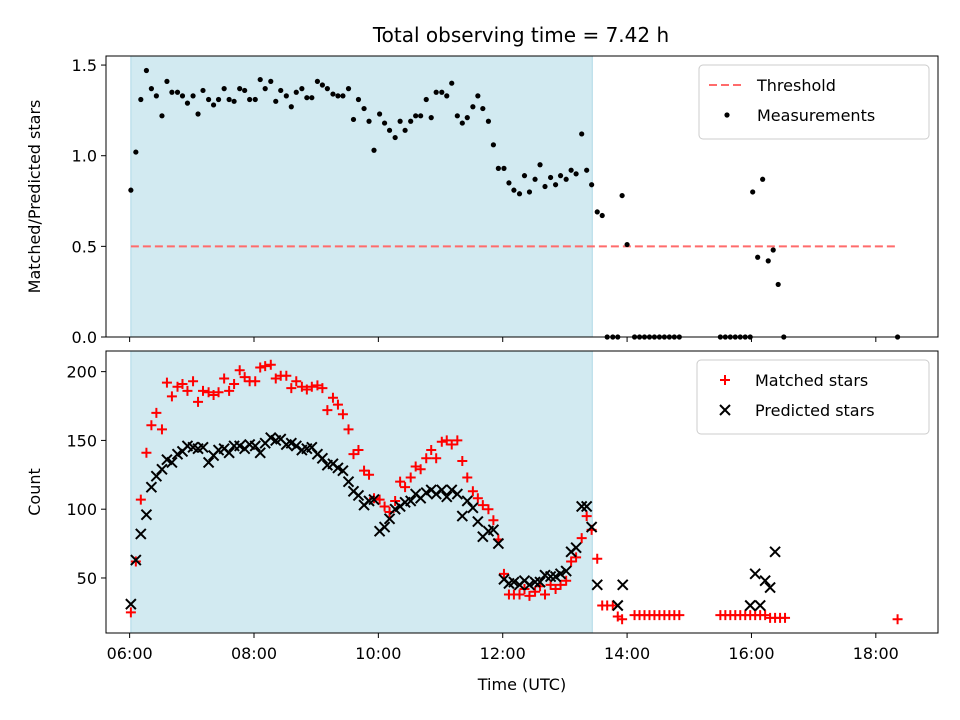  Describe the element at coordinates (84, 156) in the screenshot. I see `y-tick-label: 1.0` at that location.